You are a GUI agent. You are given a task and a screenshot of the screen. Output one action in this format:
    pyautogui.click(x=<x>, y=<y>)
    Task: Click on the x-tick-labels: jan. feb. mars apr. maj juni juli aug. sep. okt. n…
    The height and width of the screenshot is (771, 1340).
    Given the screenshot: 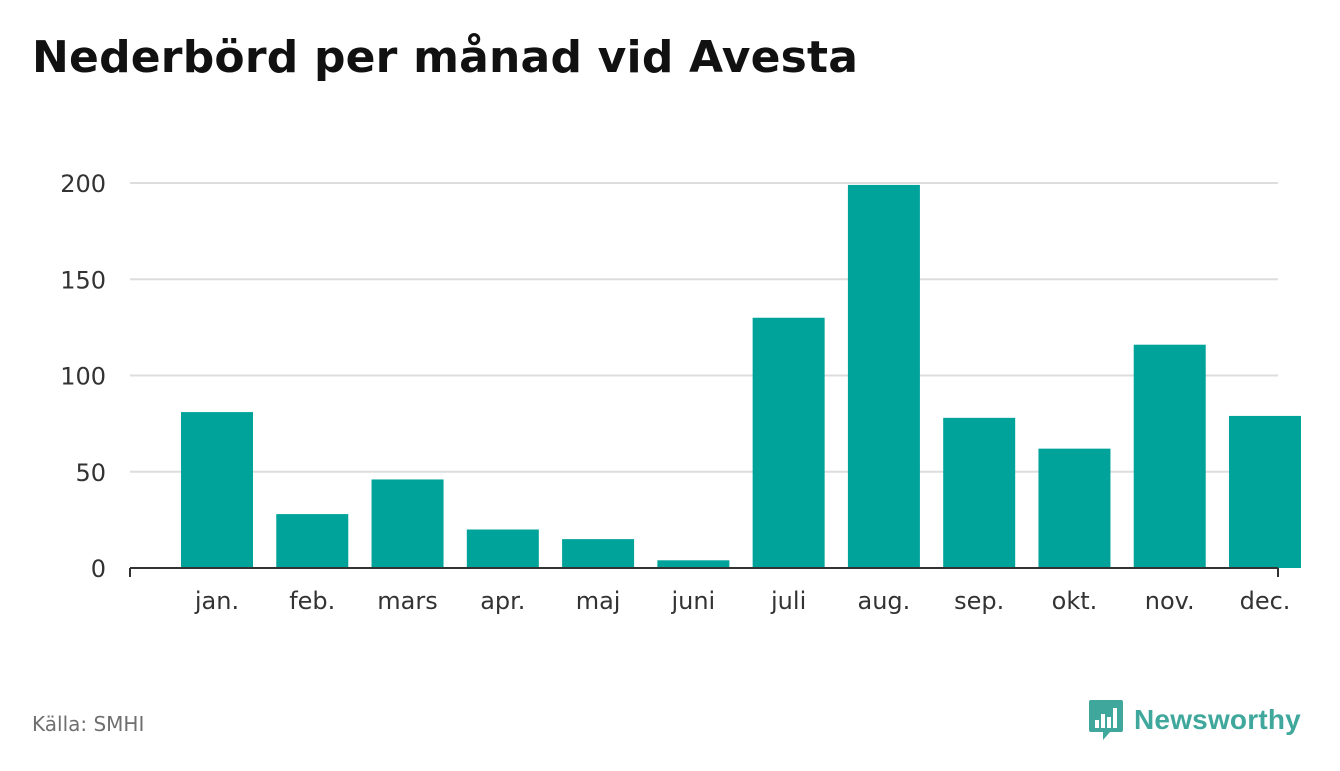 What is the action you would take?
    pyautogui.click(x=742, y=601)
    